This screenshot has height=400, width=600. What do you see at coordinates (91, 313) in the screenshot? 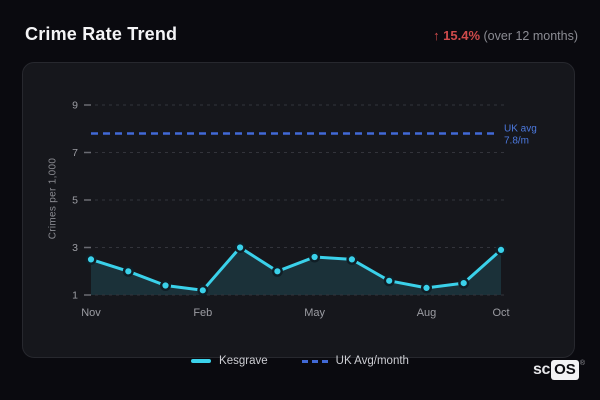
I see `x-tick-label: Nov` at bounding box center [91, 313].